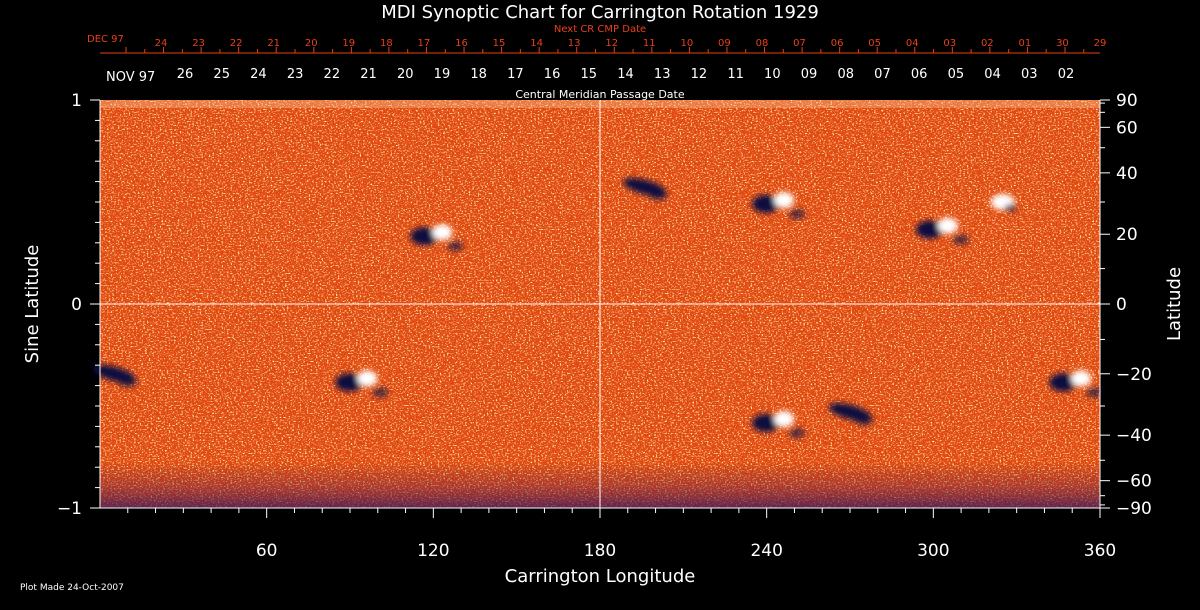 The height and width of the screenshot is (610, 1200). I want to click on next-cr-date-label: 07, so click(799, 43).